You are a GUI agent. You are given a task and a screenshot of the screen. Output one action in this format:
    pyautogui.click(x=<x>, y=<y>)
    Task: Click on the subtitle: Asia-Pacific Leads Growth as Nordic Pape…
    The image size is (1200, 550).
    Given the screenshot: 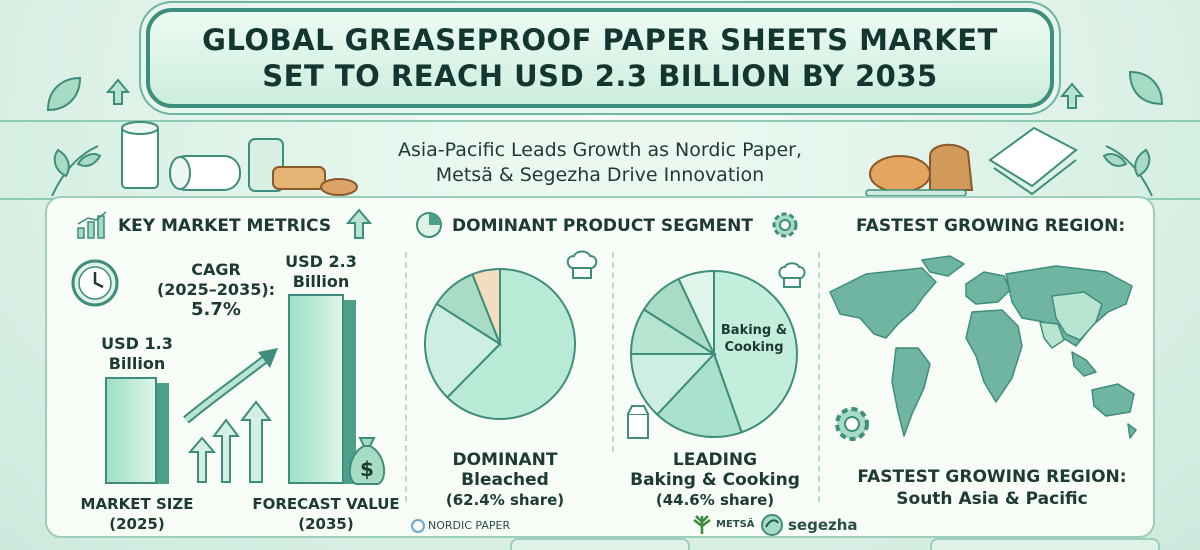 What is the action you would take?
    pyautogui.click(x=600, y=163)
    